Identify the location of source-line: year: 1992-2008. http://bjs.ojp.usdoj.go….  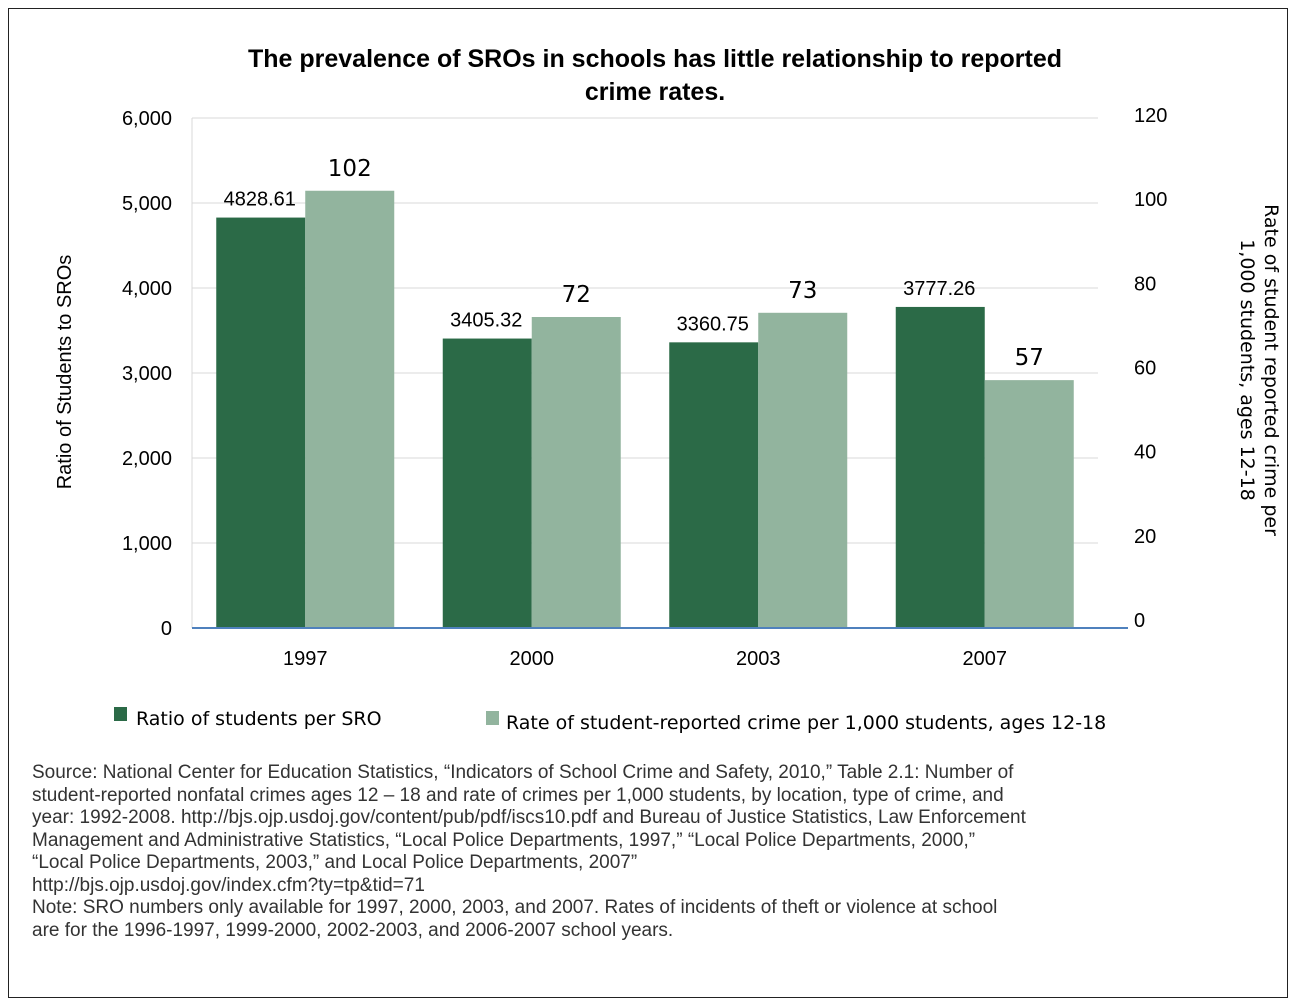
(529, 817).